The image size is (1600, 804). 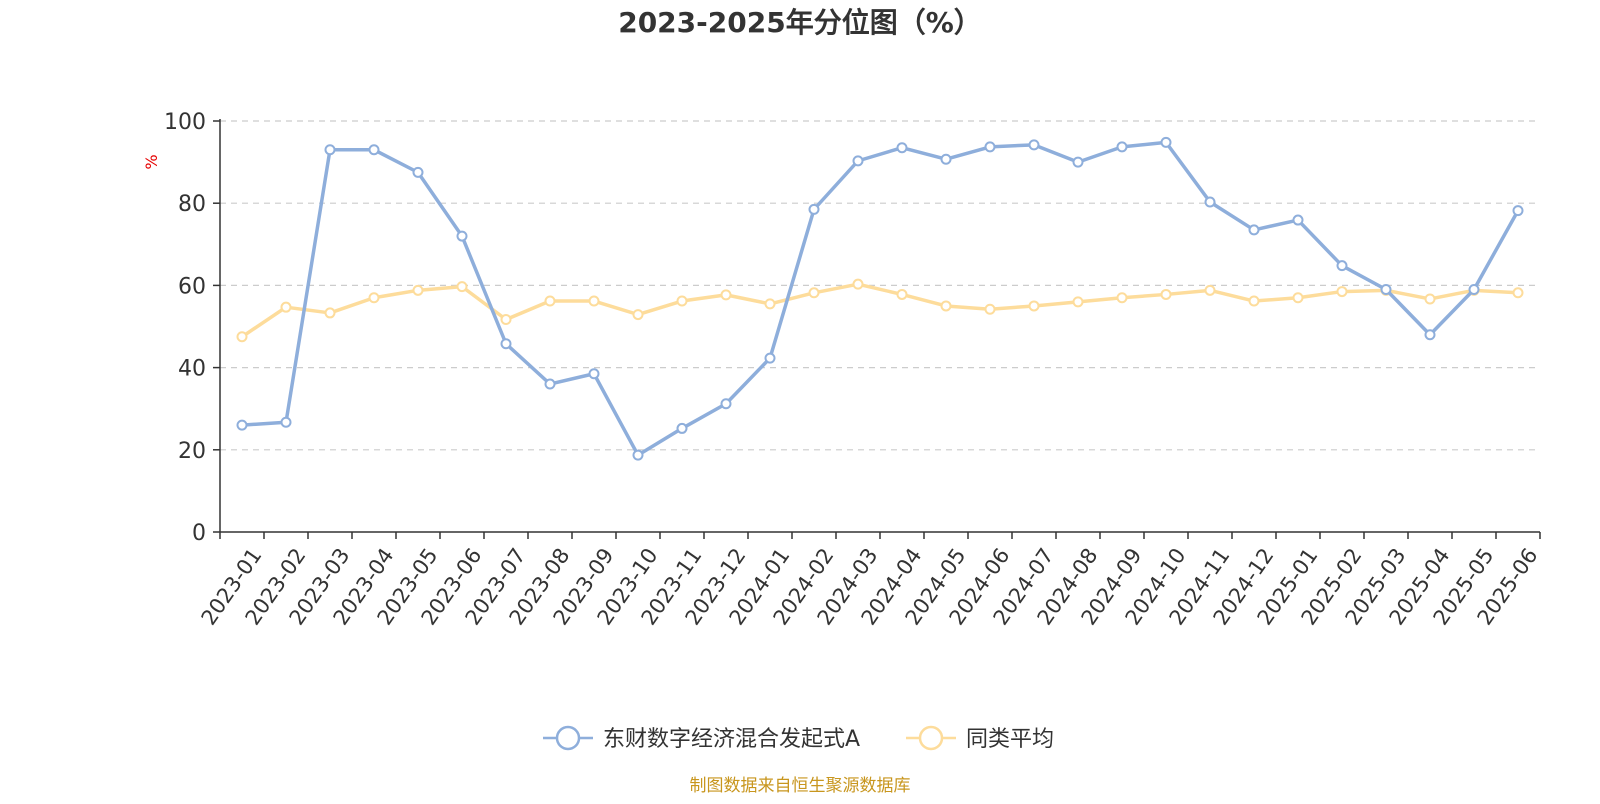 I want to click on y-tick-label: 60, so click(x=192, y=286).